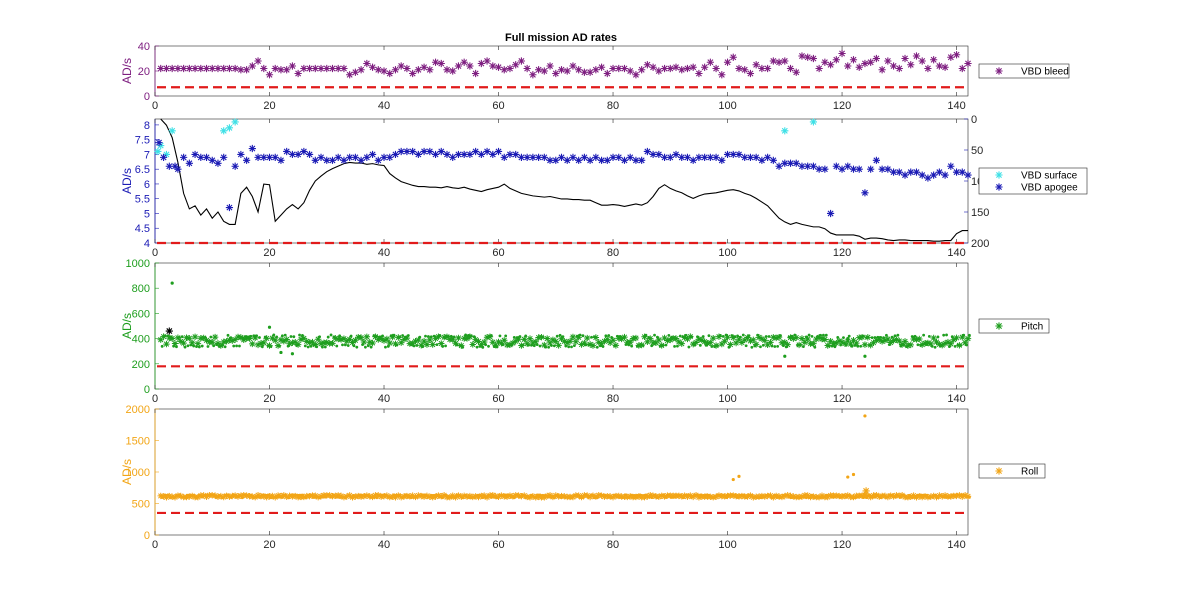 Image resolution: width=1200 pixels, height=601 pixels. I want to click on plot-area, so click(561, 472).